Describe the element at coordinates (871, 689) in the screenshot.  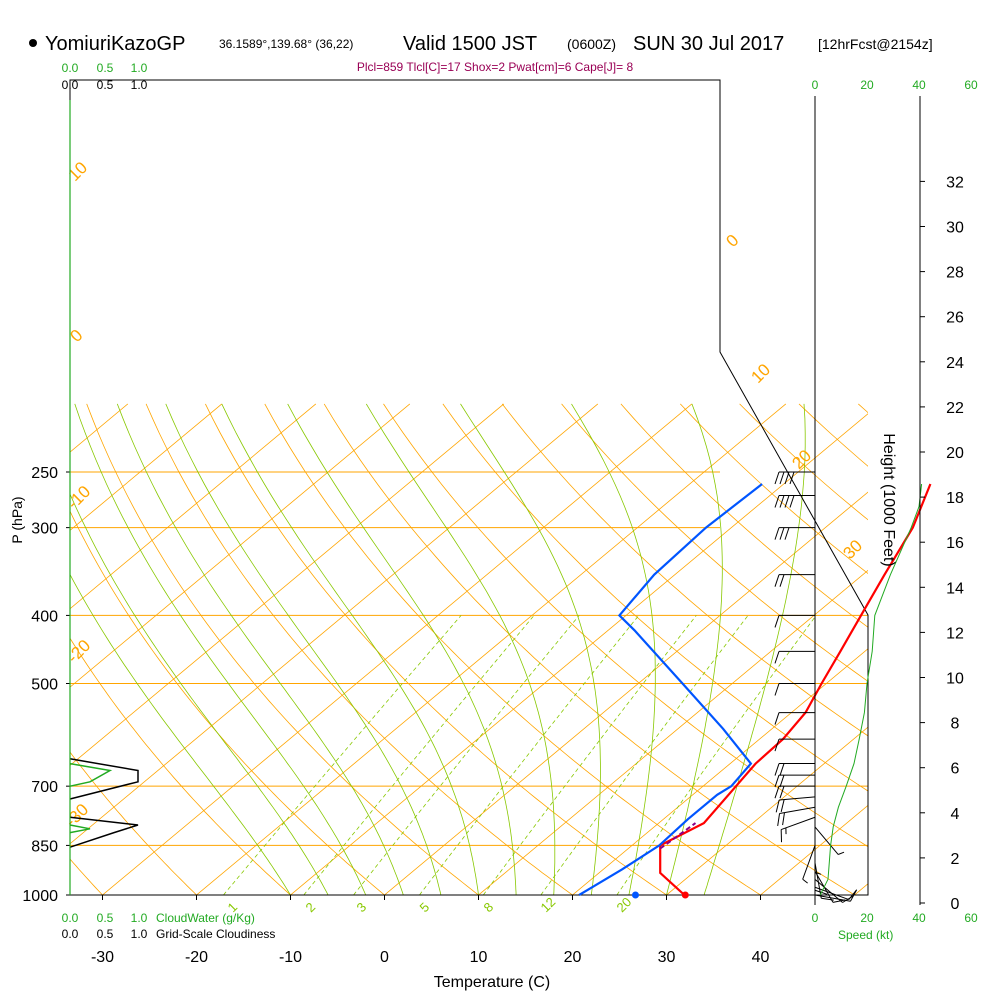
I see `wind-speed-profile` at that location.